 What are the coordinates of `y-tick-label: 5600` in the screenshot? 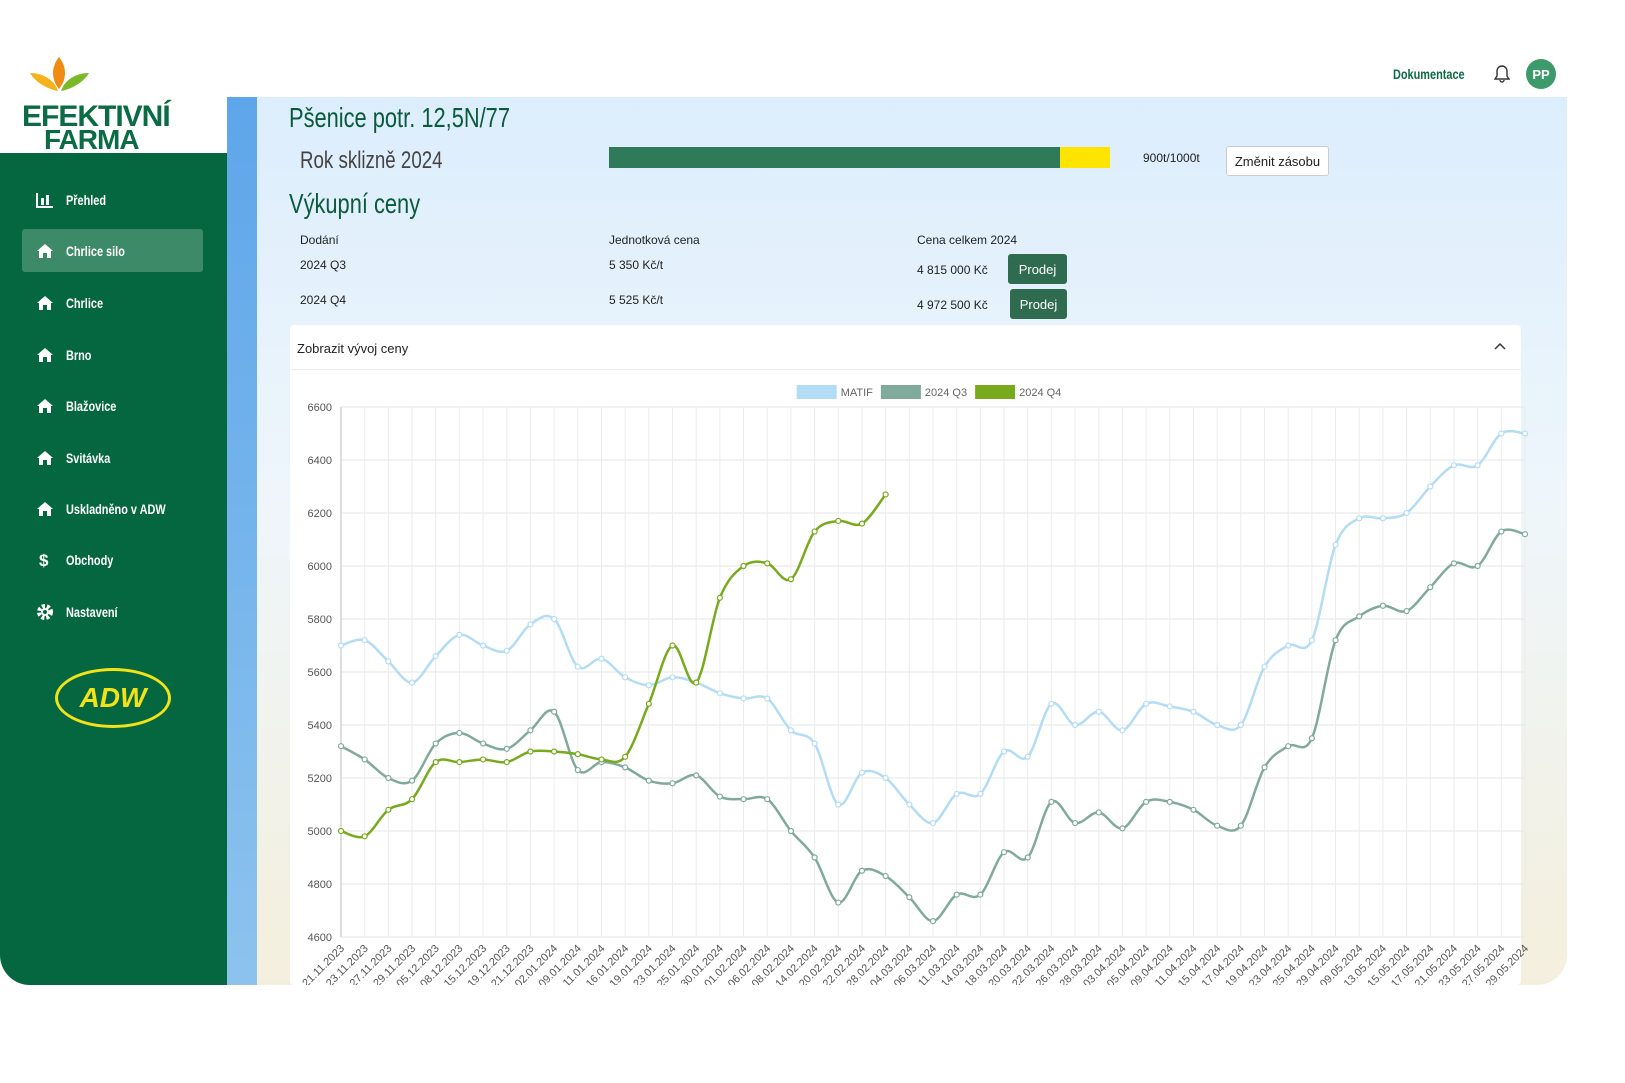 It's located at (320, 673).